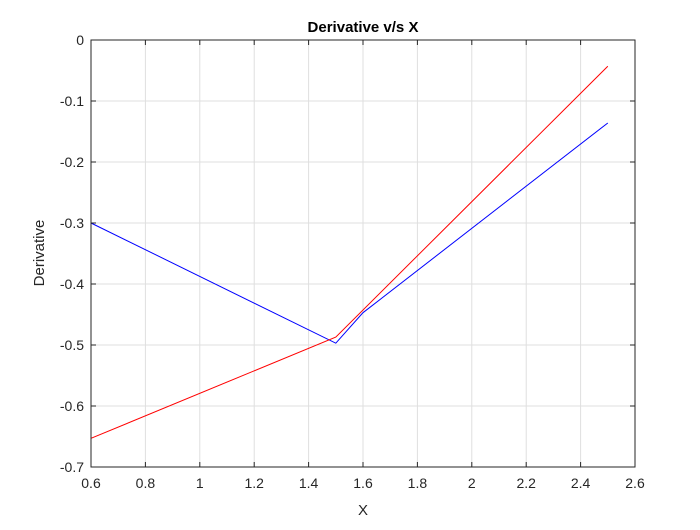 This screenshot has width=700, height=530. I want to click on y-tick-label: -0.2, so click(72, 162).